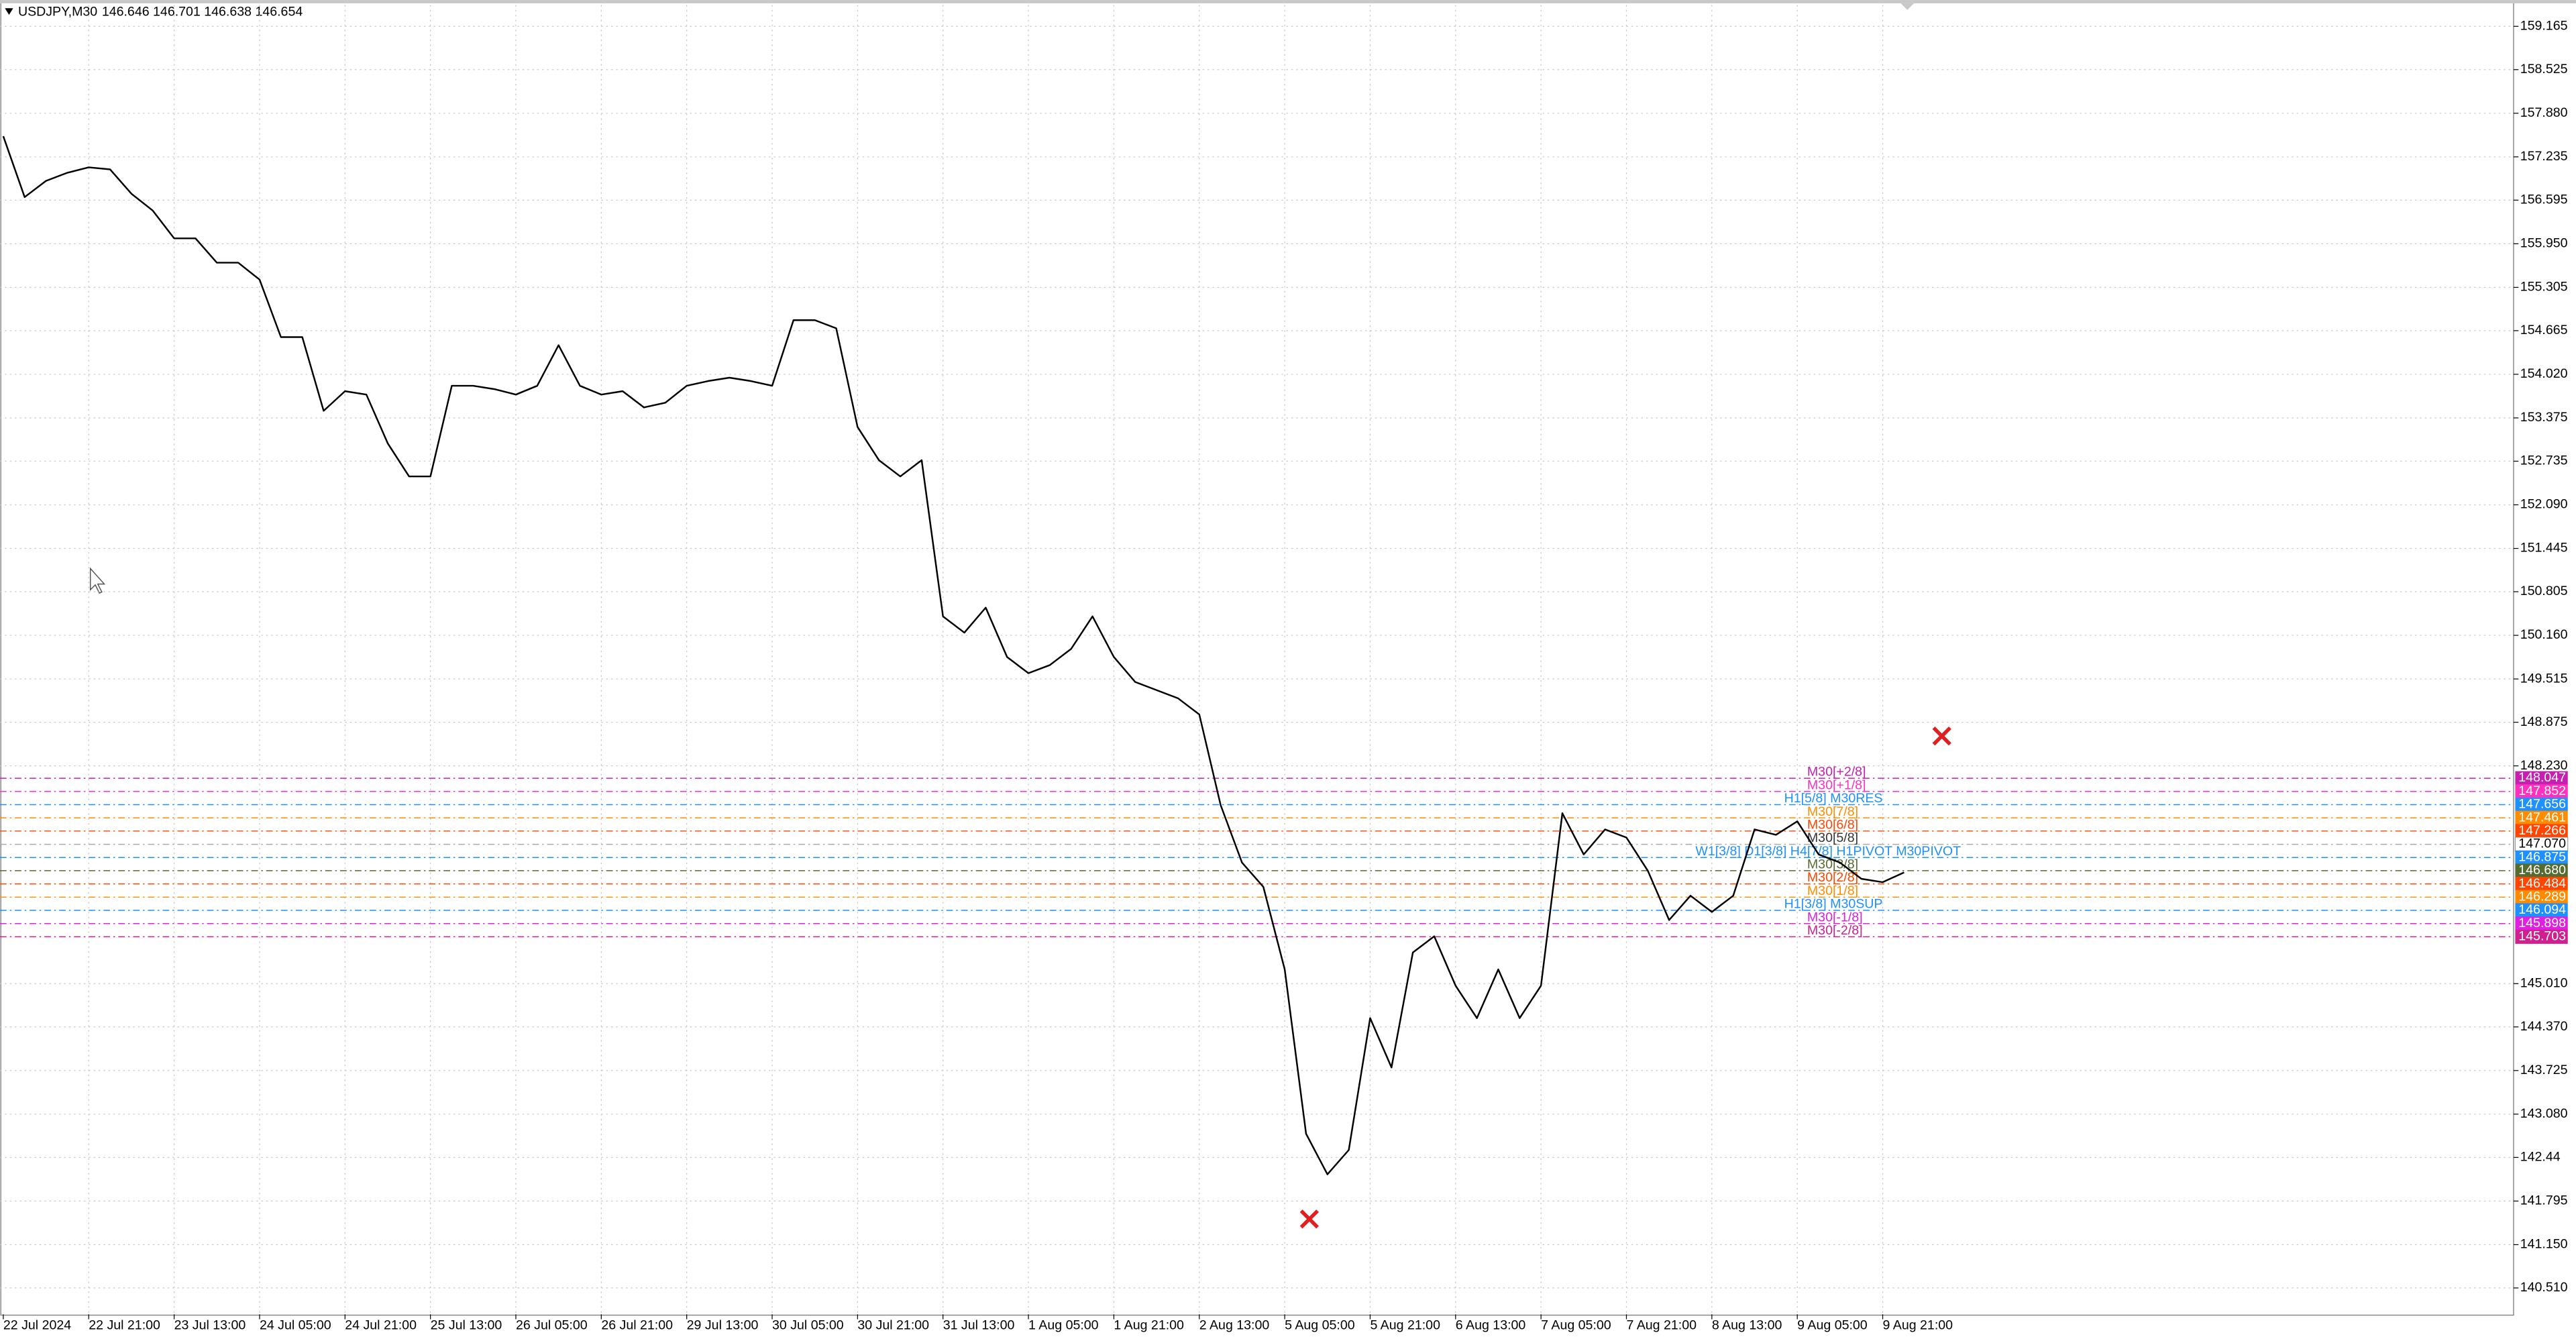 The width and height of the screenshot is (2576, 1339). I want to click on y-tick-label: 158.525, so click(2544, 69).